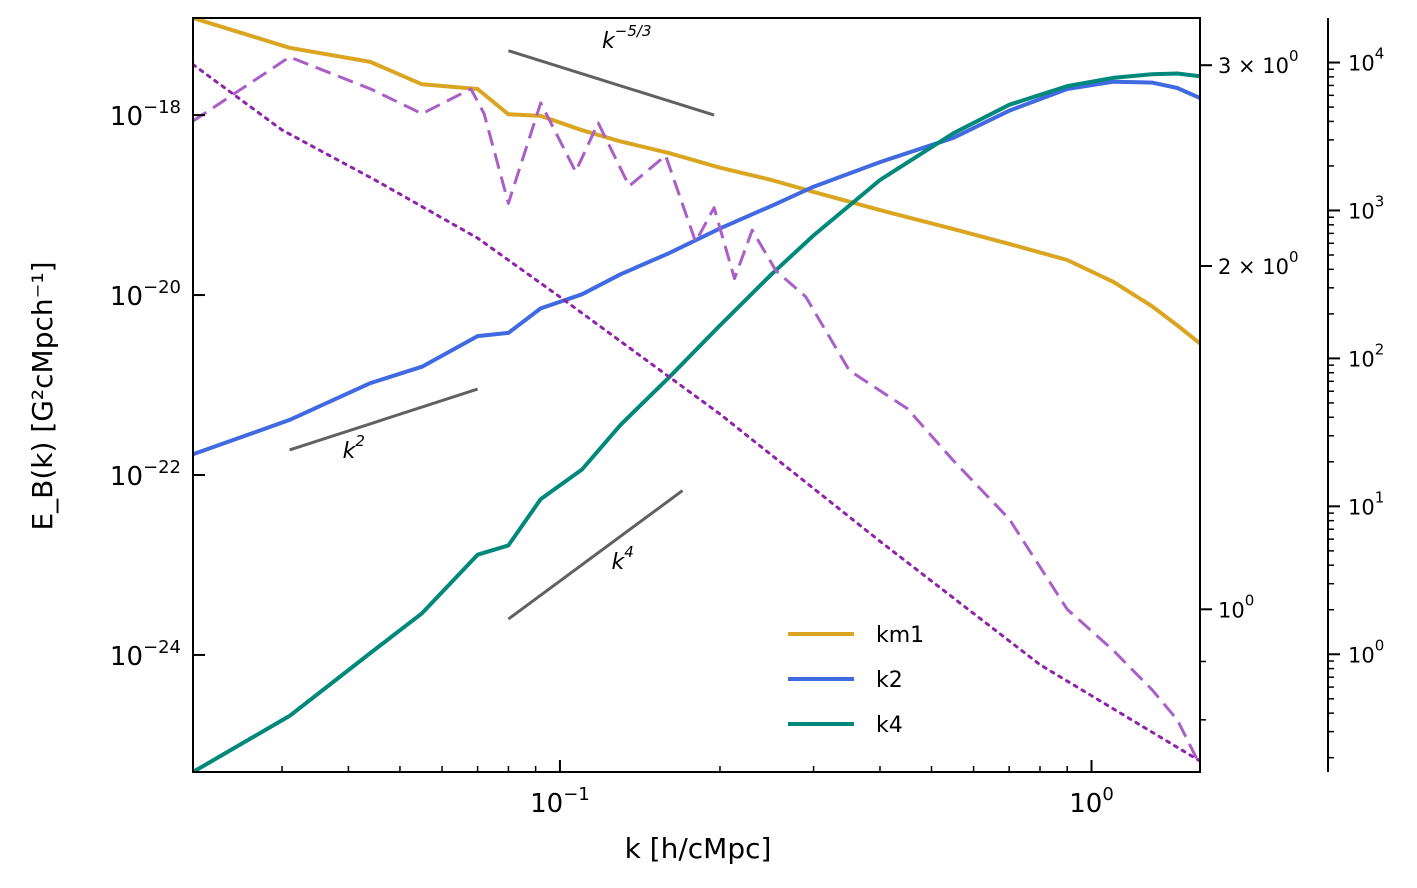 The width and height of the screenshot is (1417, 888). I want to click on annotation-0: k−5/3, so click(626, 38).